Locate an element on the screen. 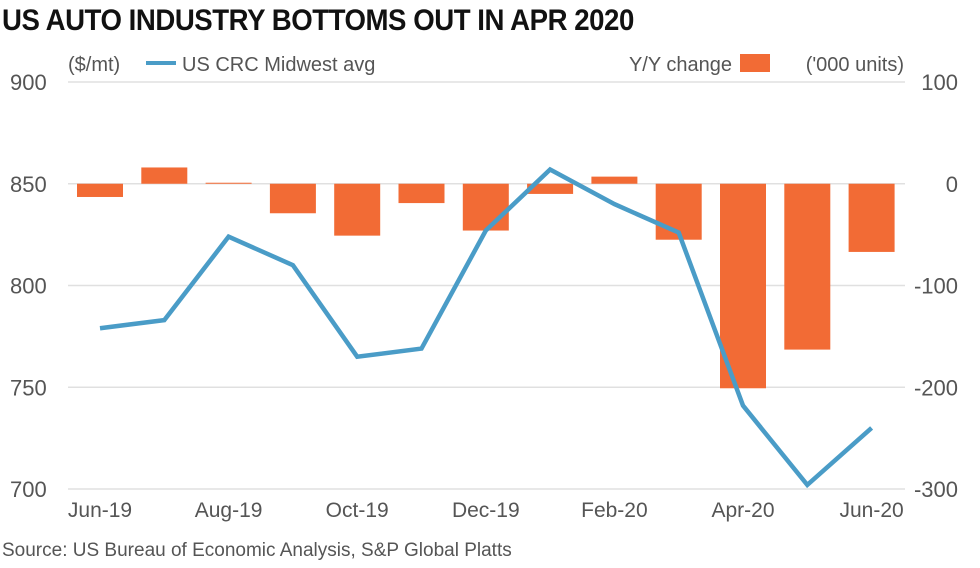 Image resolution: width=980 pixels, height=568 pixels. x-axis-tick-label: Jun-20 is located at coordinates (871, 510).